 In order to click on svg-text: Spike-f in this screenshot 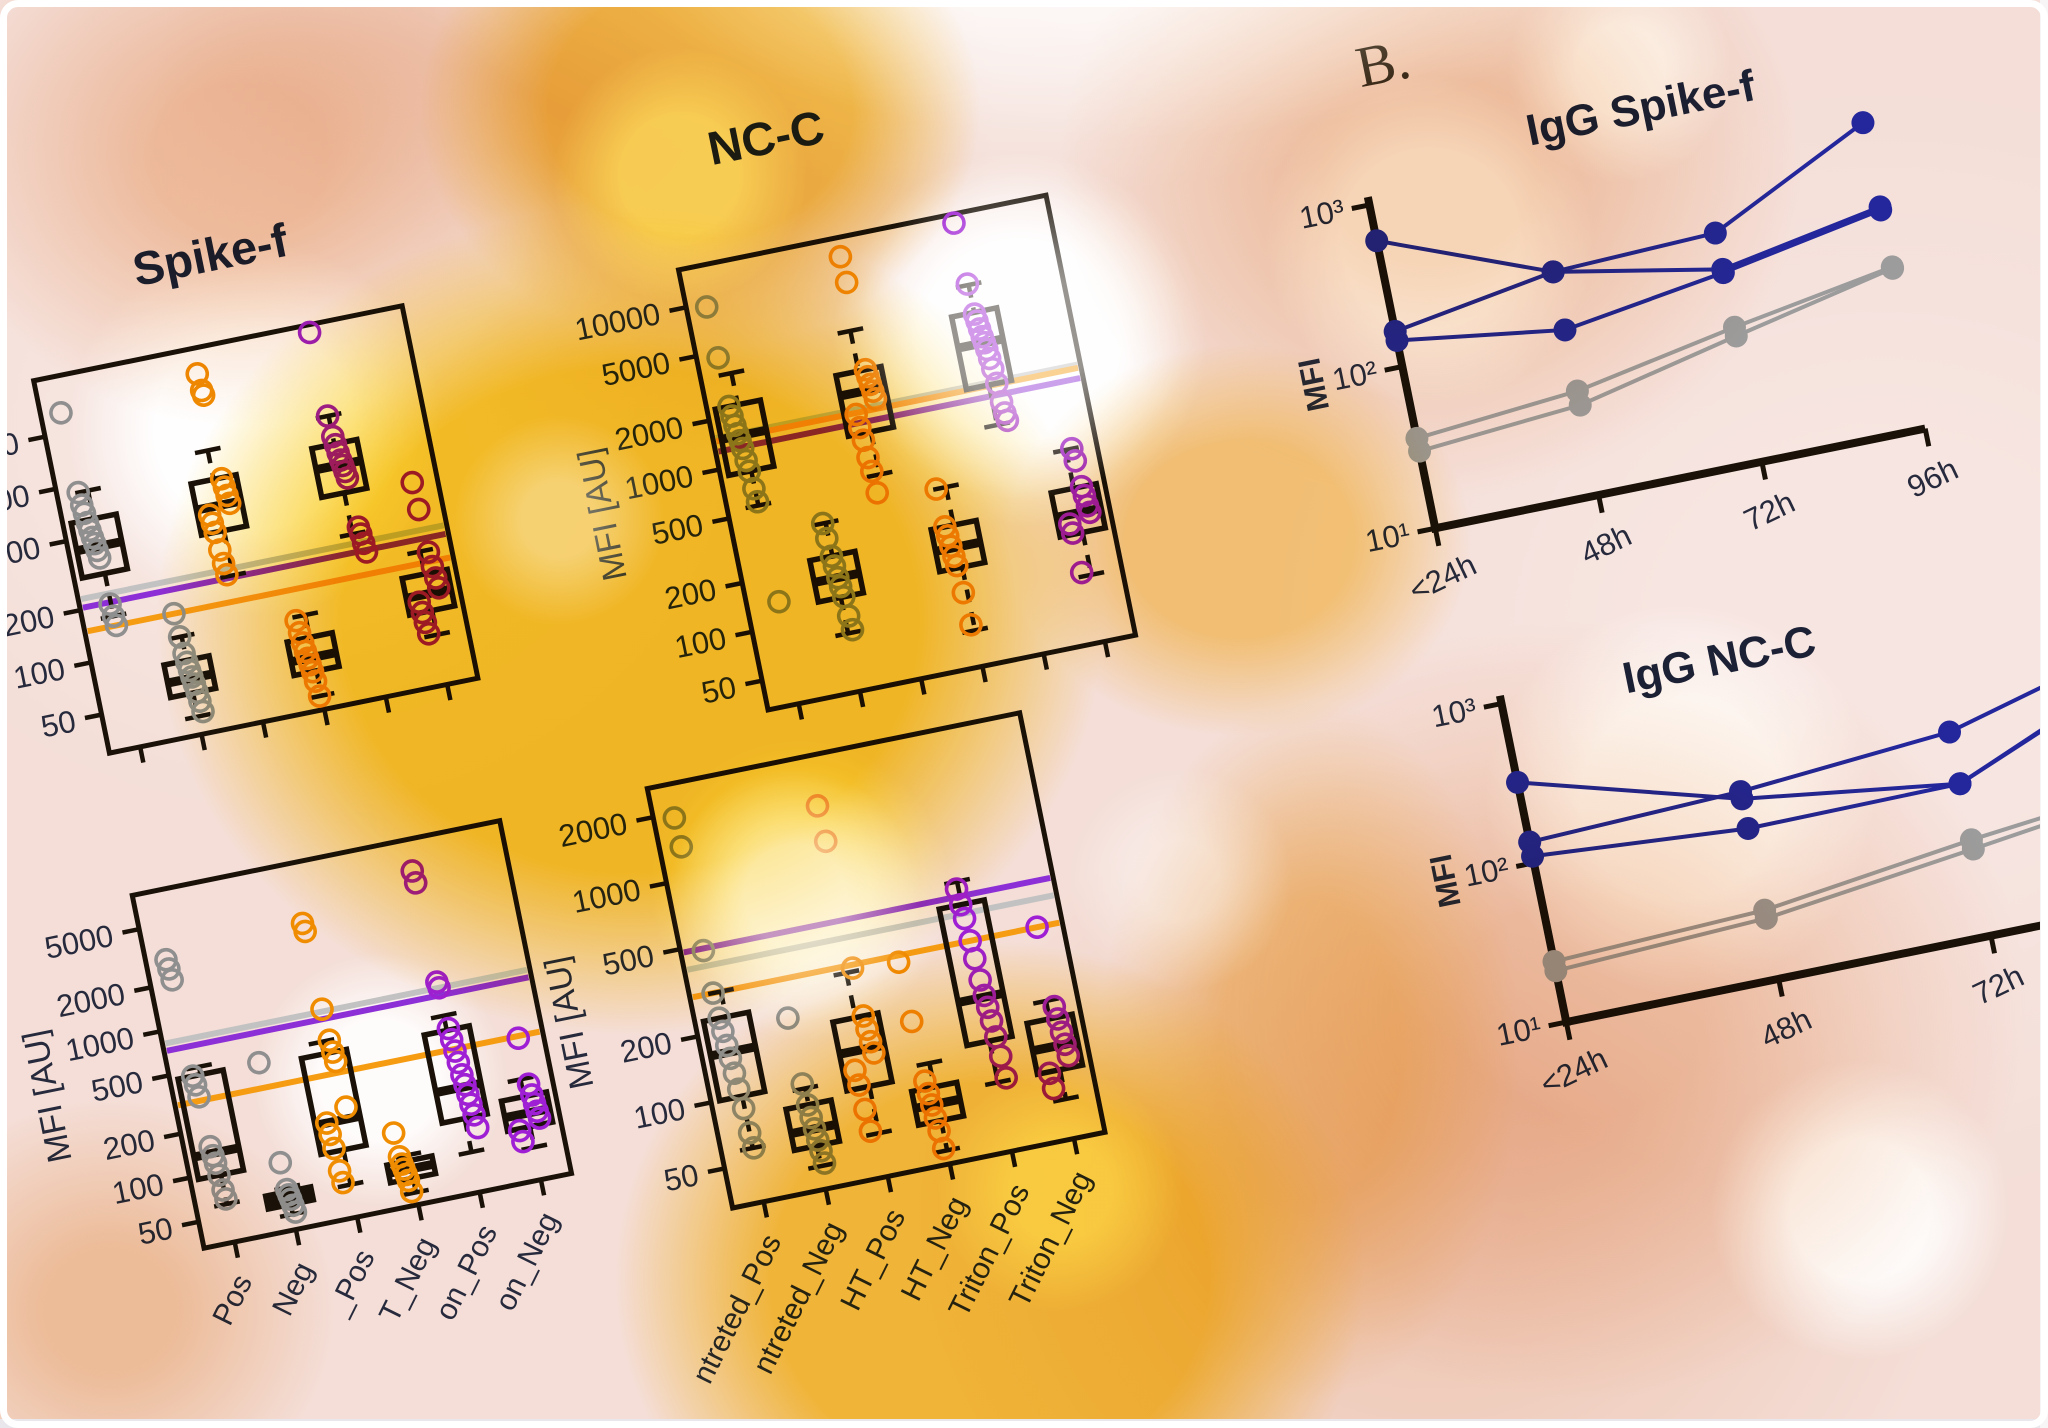, I will do `click(210, 254)`.